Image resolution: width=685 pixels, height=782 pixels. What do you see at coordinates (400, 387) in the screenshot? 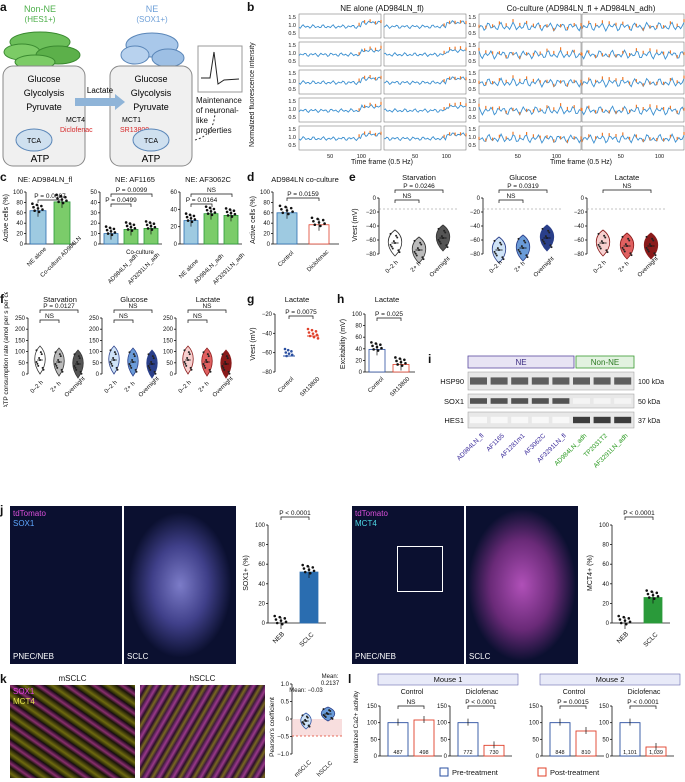
I see `h-cat: SR13800` at bounding box center [400, 387].